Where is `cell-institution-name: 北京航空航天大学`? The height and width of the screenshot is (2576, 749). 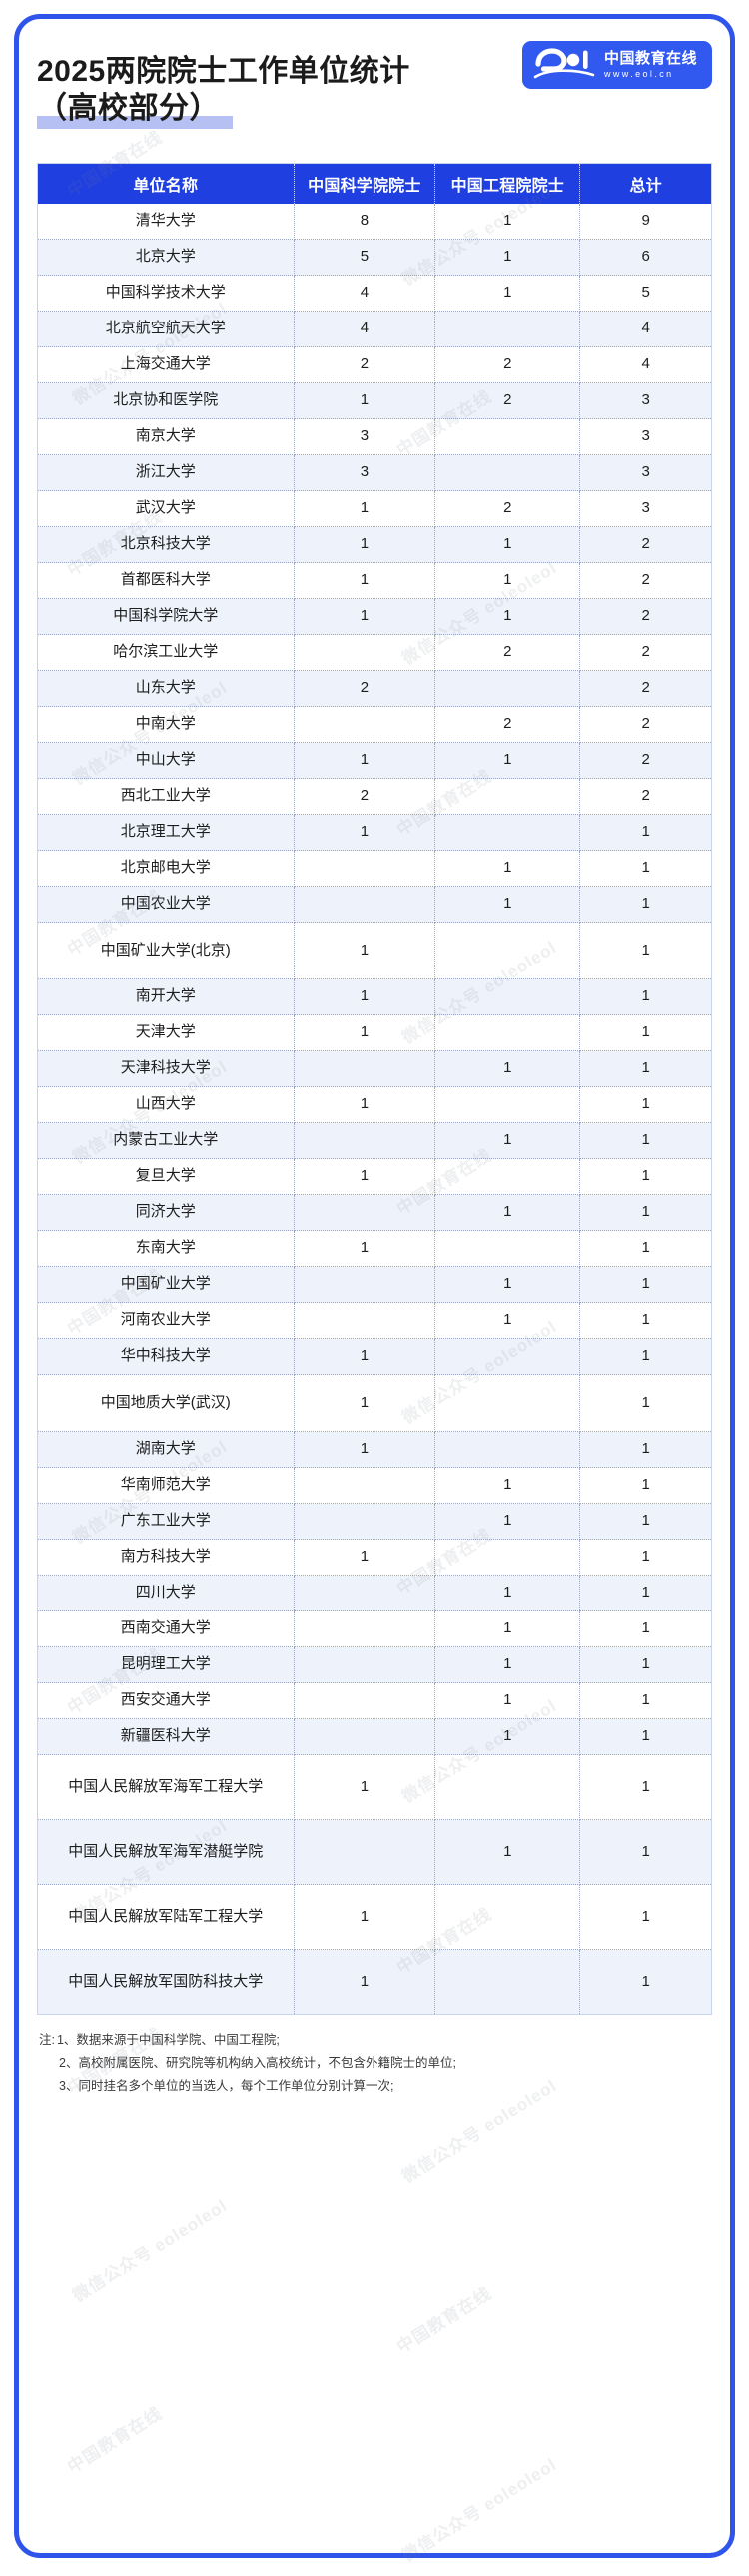 cell-institution-name: 北京航空航天大学 is located at coordinates (166, 329).